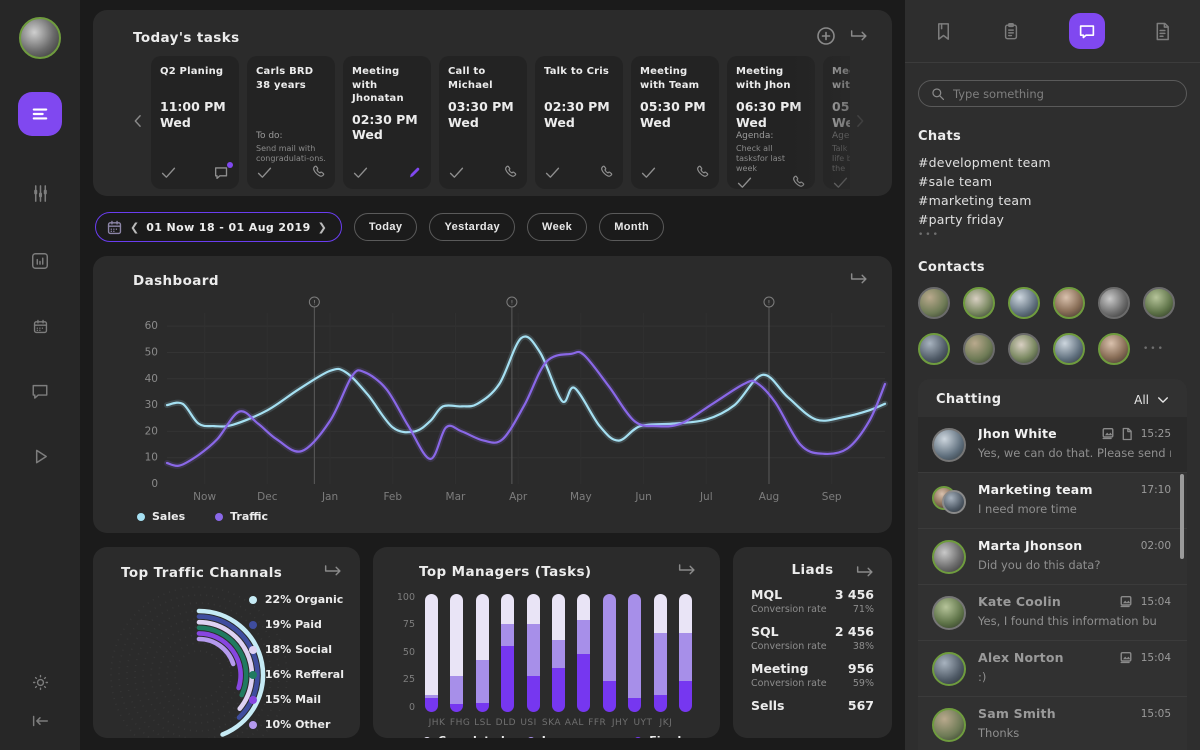 Image resolution: width=1200 pixels, height=750 pixels. Describe the element at coordinates (1035, 489) in the screenshot. I see `message-sender: Marketing team` at that location.